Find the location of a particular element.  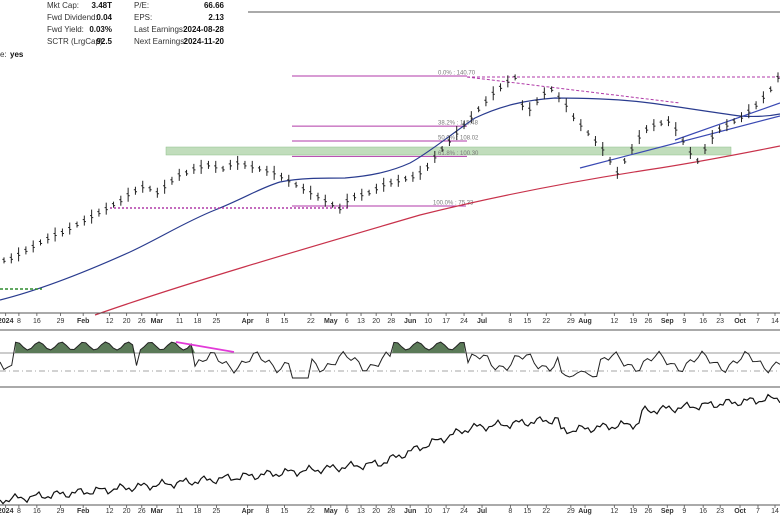

x-tick-label: Apr is located at coordinates (248, 511).